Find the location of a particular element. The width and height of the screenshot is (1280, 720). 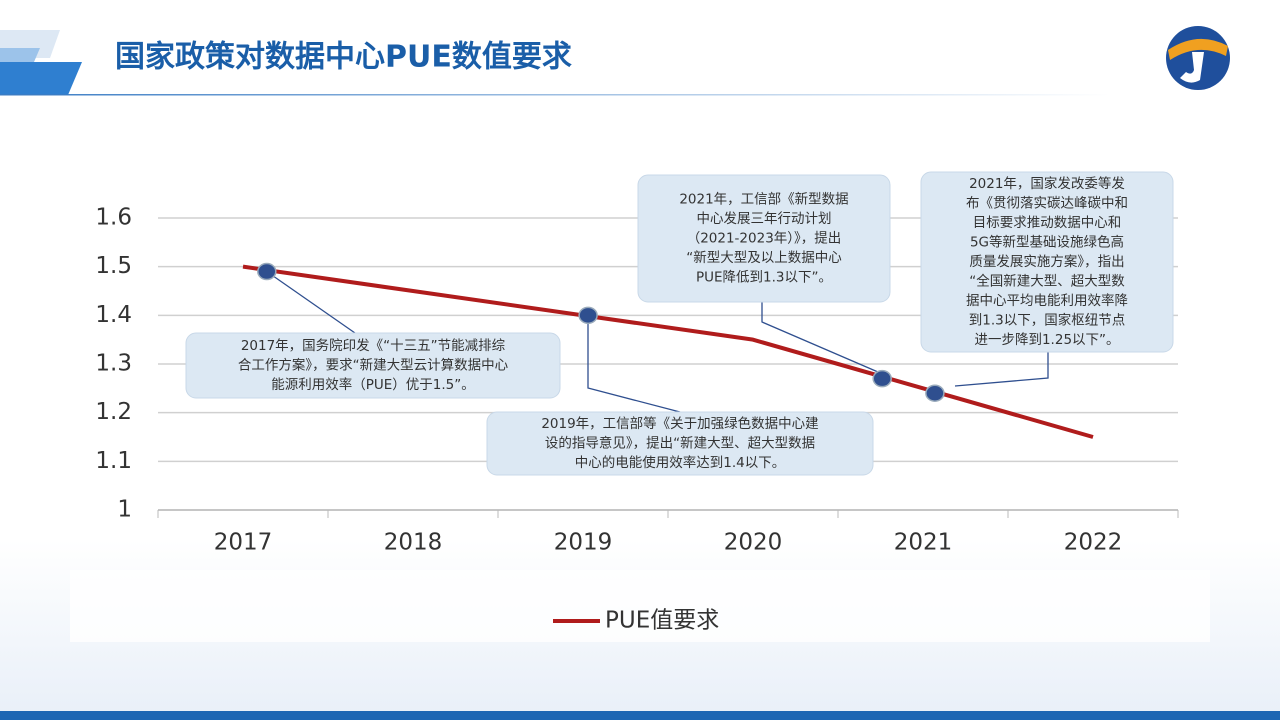

x-tick-label: 2019 is located at coordinates (583, 543).